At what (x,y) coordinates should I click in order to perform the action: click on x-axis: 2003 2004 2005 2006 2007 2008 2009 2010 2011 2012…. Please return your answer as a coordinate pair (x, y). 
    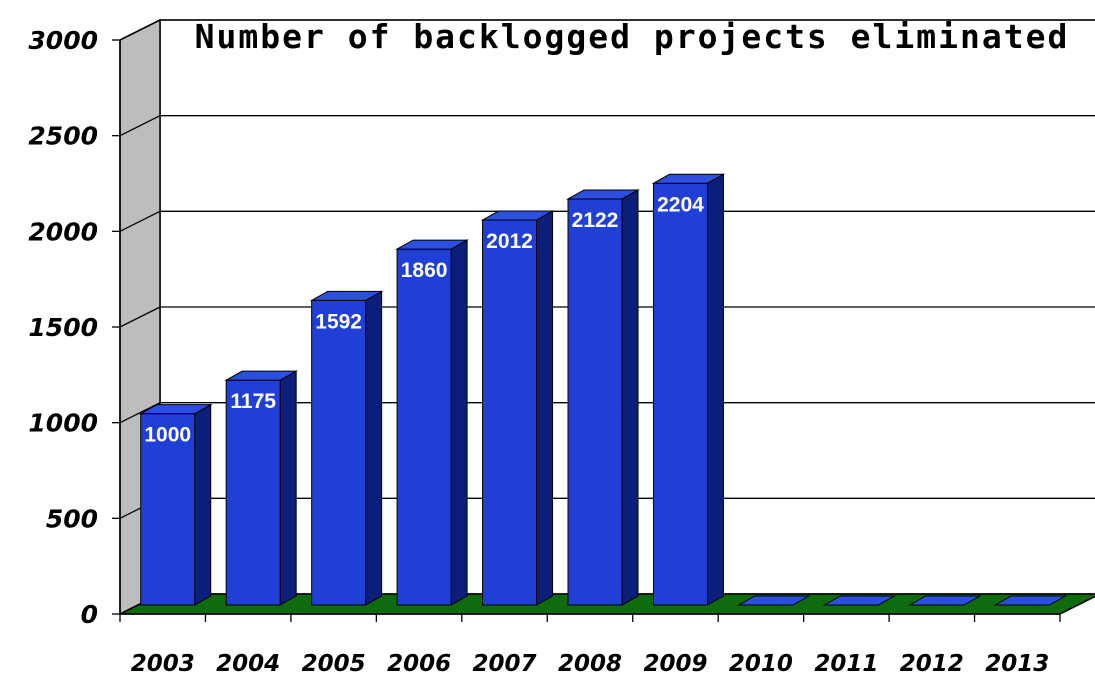
    Looking at the image, I should click on (590, 645).